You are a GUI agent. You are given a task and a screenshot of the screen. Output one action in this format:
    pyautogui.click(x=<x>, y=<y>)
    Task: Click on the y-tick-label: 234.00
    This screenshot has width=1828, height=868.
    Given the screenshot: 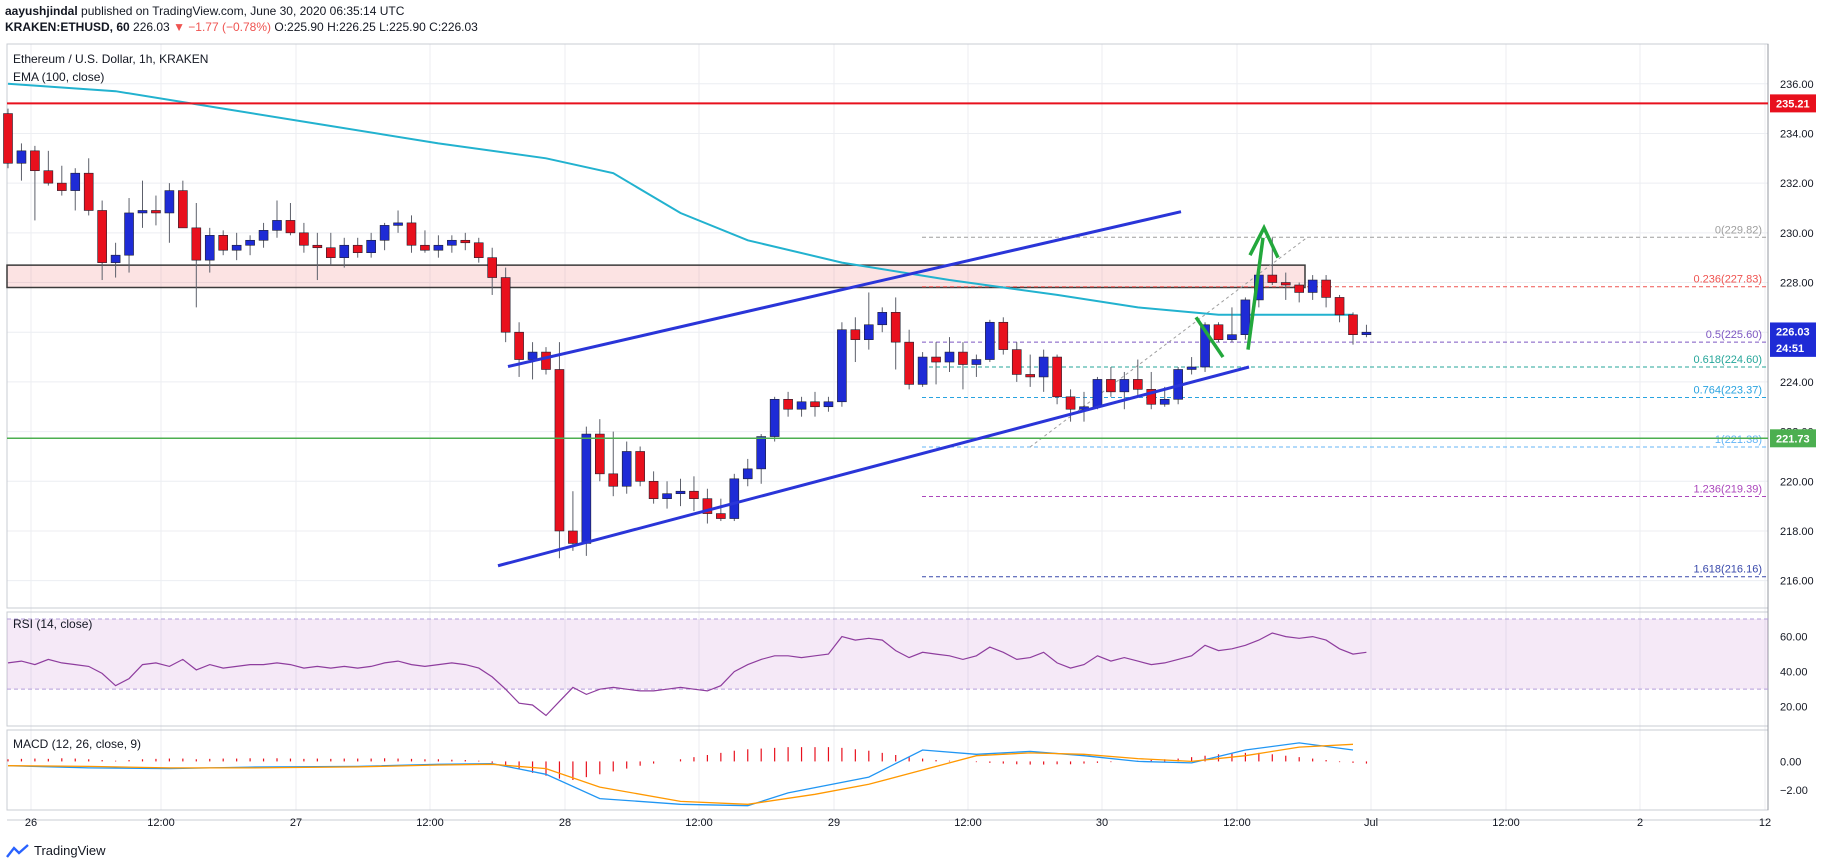 What is the action you would take?
    pyautogui.click(x=1797, y=134)
    